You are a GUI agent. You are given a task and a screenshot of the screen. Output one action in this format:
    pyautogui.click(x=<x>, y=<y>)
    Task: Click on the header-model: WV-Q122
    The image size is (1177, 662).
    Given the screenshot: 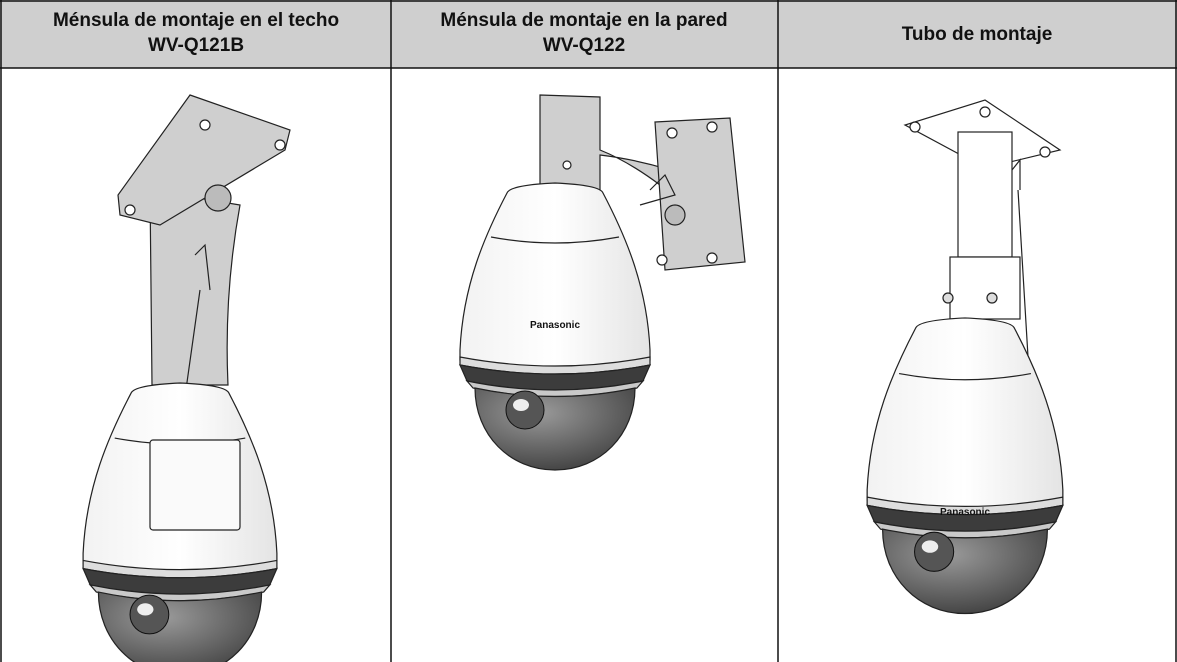 What is the action you would take?
    pyautogui.click(x=584, y=45)
    